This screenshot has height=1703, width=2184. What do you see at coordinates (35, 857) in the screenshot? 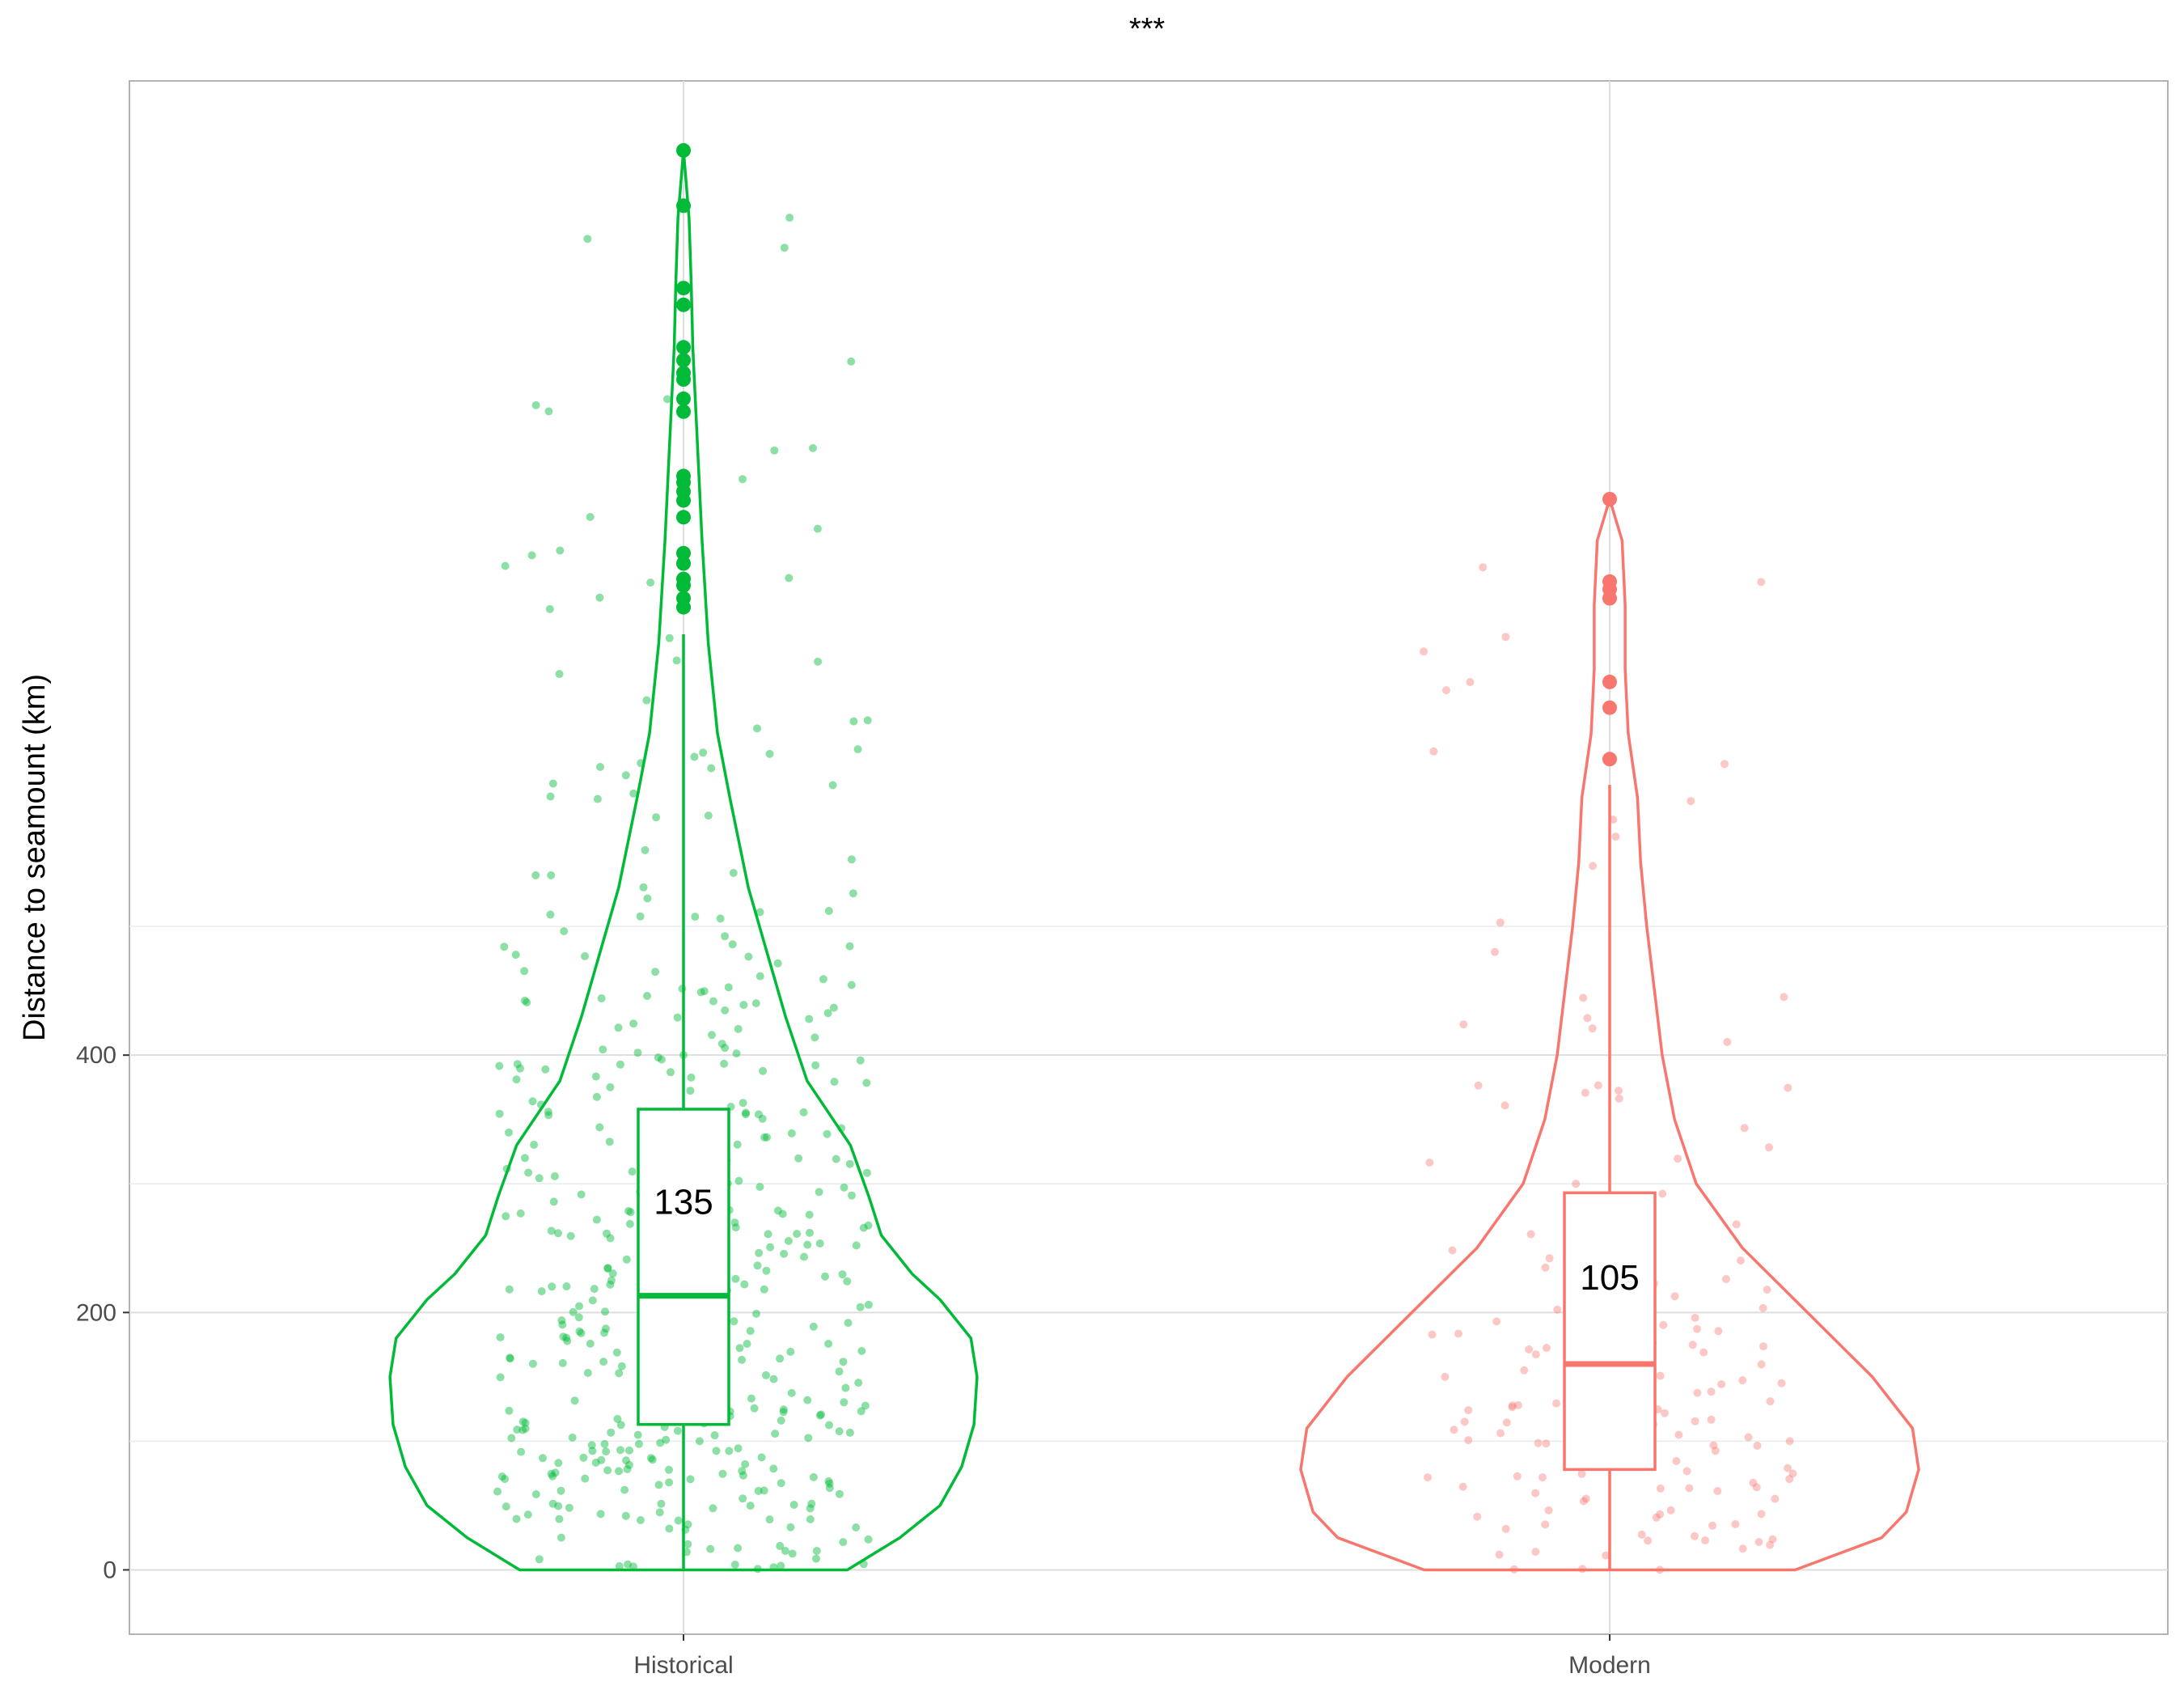
I see `y-axis-title: Distance to seamount (km)` at bounding box center [35, 857].